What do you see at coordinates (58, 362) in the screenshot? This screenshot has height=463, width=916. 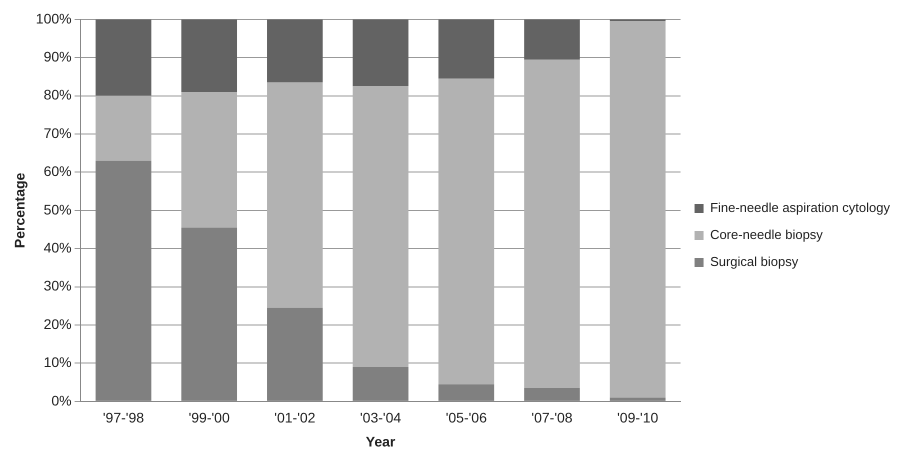 I see `y-tick-label: 10%` at bounding box center [58, 362].